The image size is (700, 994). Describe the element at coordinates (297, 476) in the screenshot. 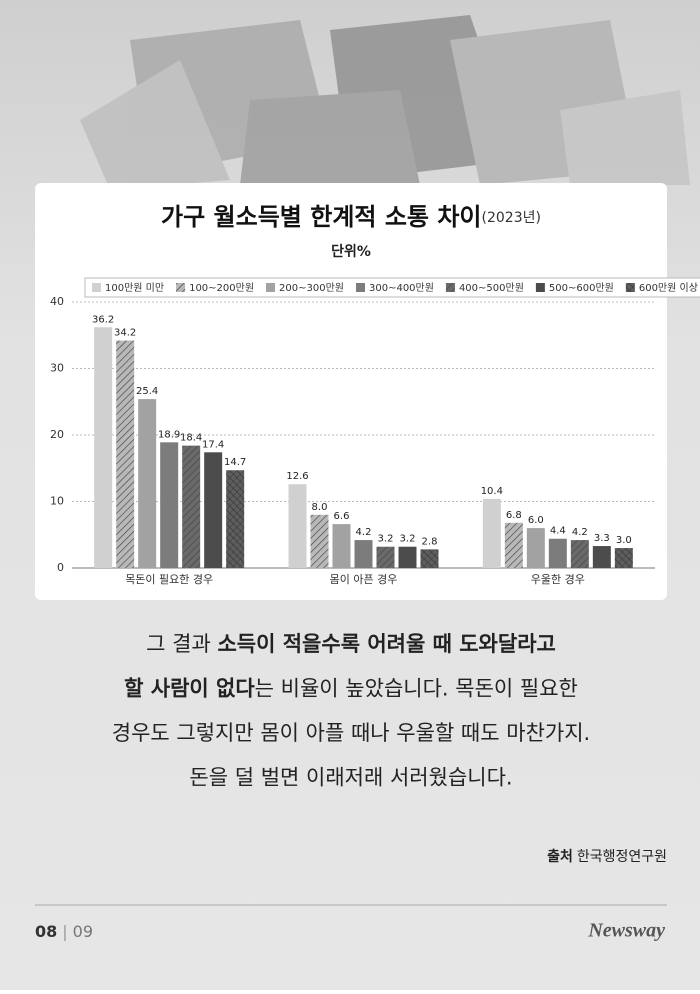

I see `value-label: 12.6` at that location.